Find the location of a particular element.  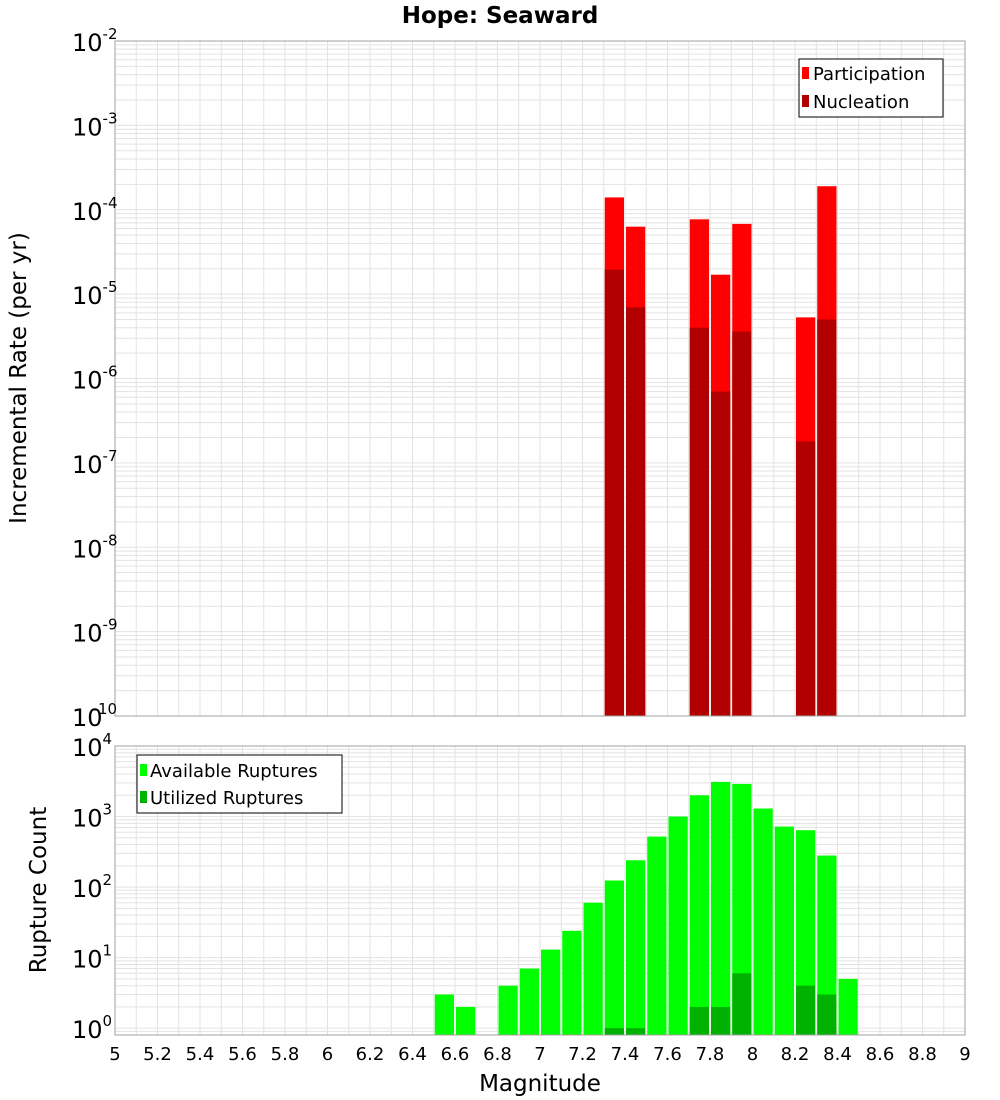

available-ruptures-legend-label: Available Ruptures is located at coordinates (234, 771).